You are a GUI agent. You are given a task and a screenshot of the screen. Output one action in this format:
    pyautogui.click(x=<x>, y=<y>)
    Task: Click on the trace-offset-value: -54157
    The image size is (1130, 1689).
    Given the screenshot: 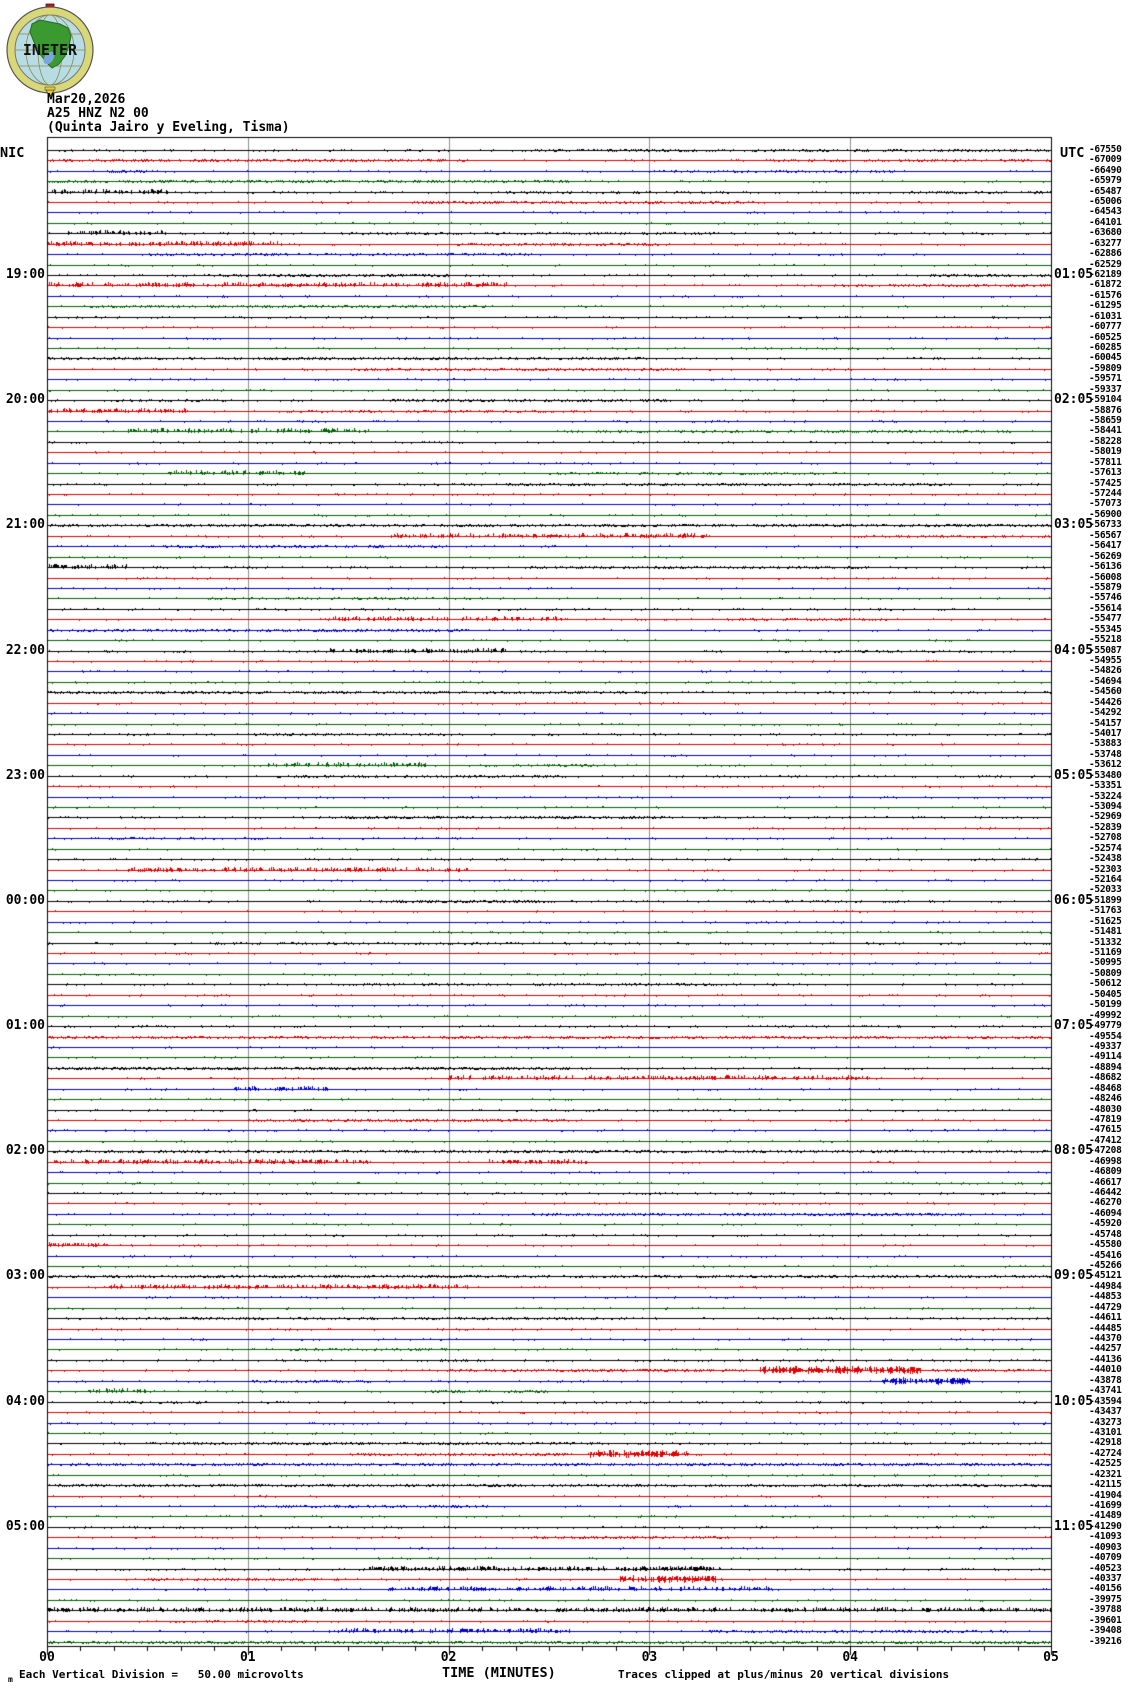 What is the action you would take?
    pyautogui.click(x=1105, y=723)
    